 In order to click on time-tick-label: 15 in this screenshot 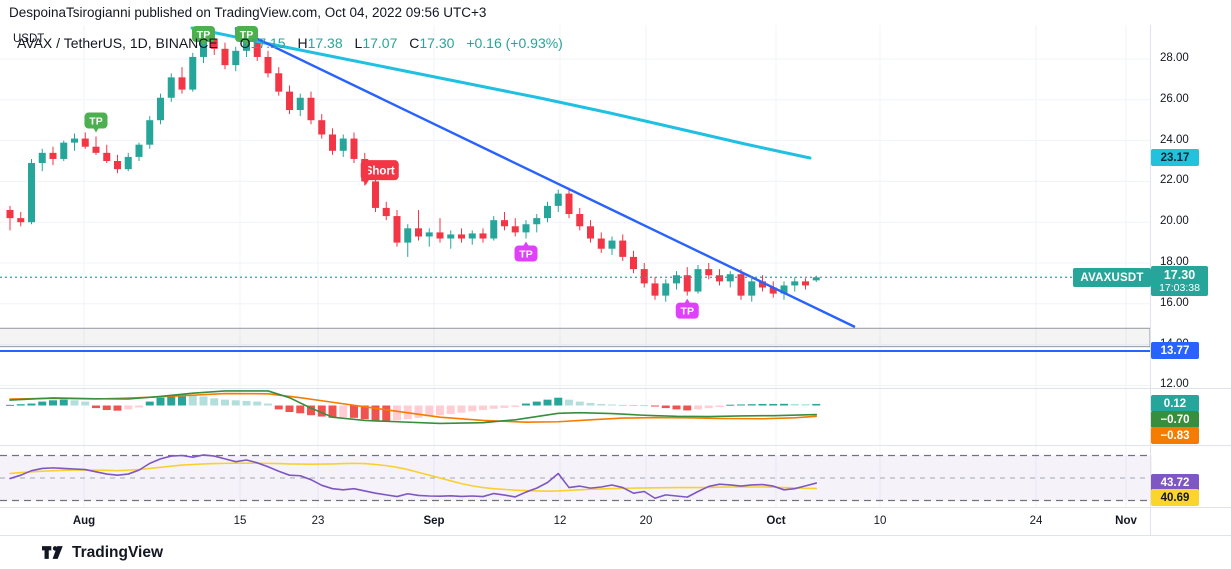, I will do `click(240, 521)`.